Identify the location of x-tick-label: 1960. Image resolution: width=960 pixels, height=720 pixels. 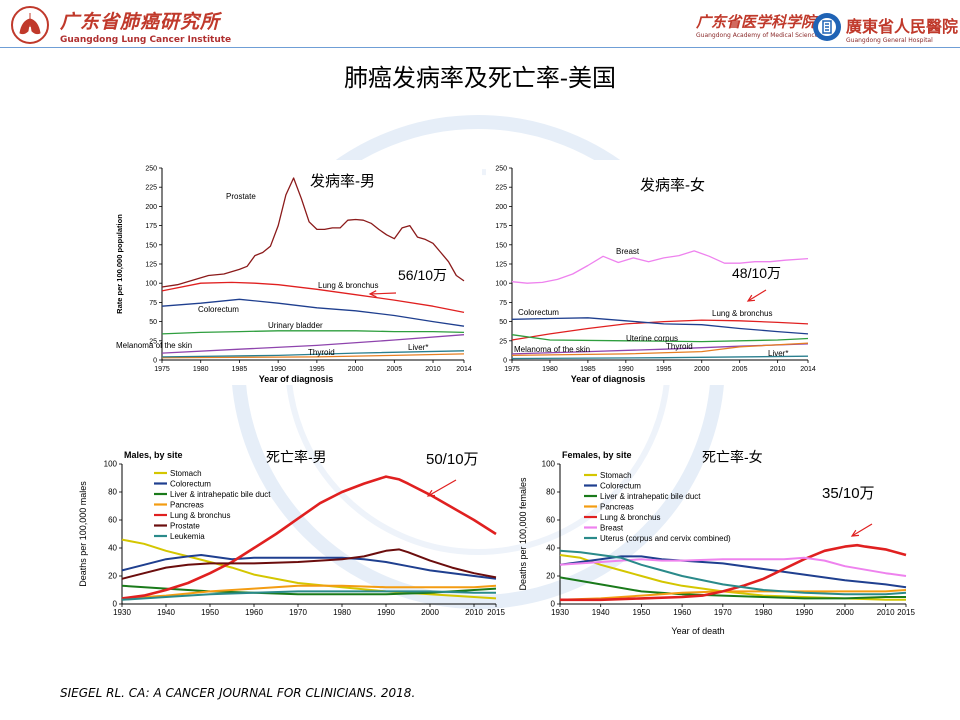
(682, 612).